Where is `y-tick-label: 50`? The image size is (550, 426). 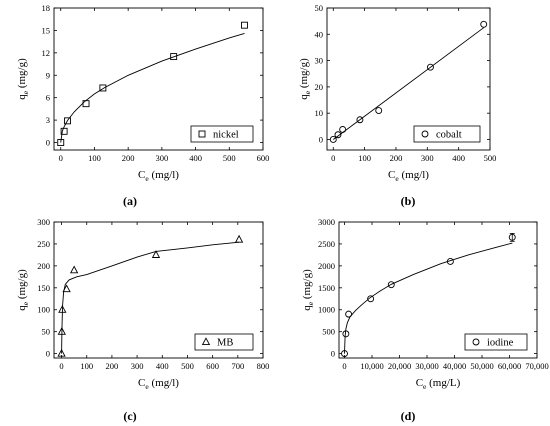
y-tick-label: 50 is located at coordinates (46, 332).